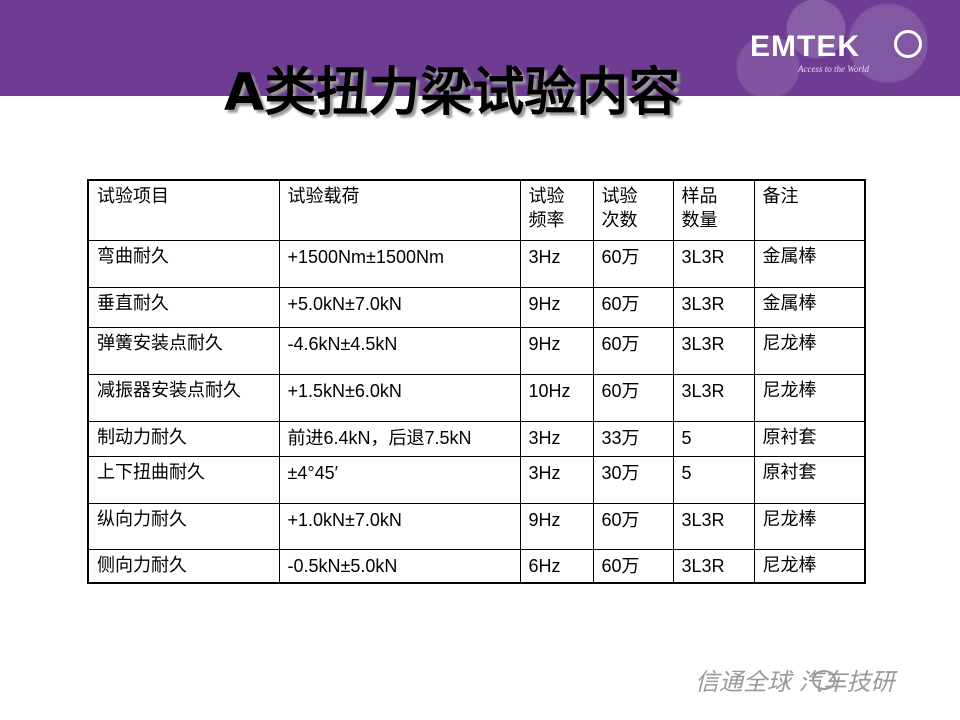 The width and height of the screenshot is (960, 720). Describe the element at coordinates (183, 263) in the screenshot. I see `table-cell: 弯曲耐久` at that location.